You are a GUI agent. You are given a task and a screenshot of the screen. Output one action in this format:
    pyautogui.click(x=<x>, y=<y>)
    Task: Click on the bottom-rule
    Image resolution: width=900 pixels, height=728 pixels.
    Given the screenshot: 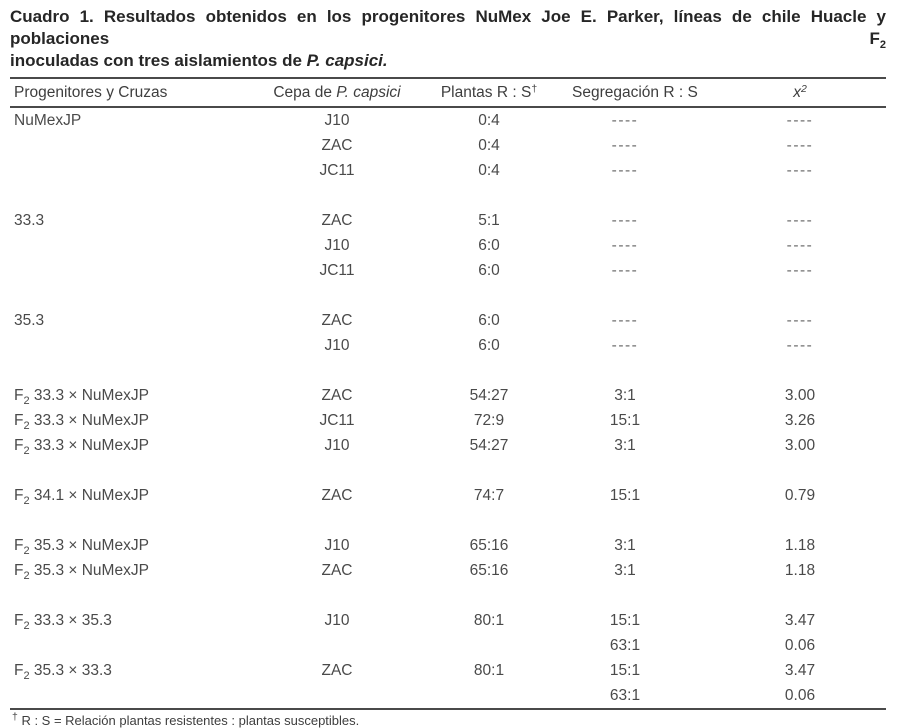 What is the action you would take?
    pyautogui.click(x=448, y=709)
    